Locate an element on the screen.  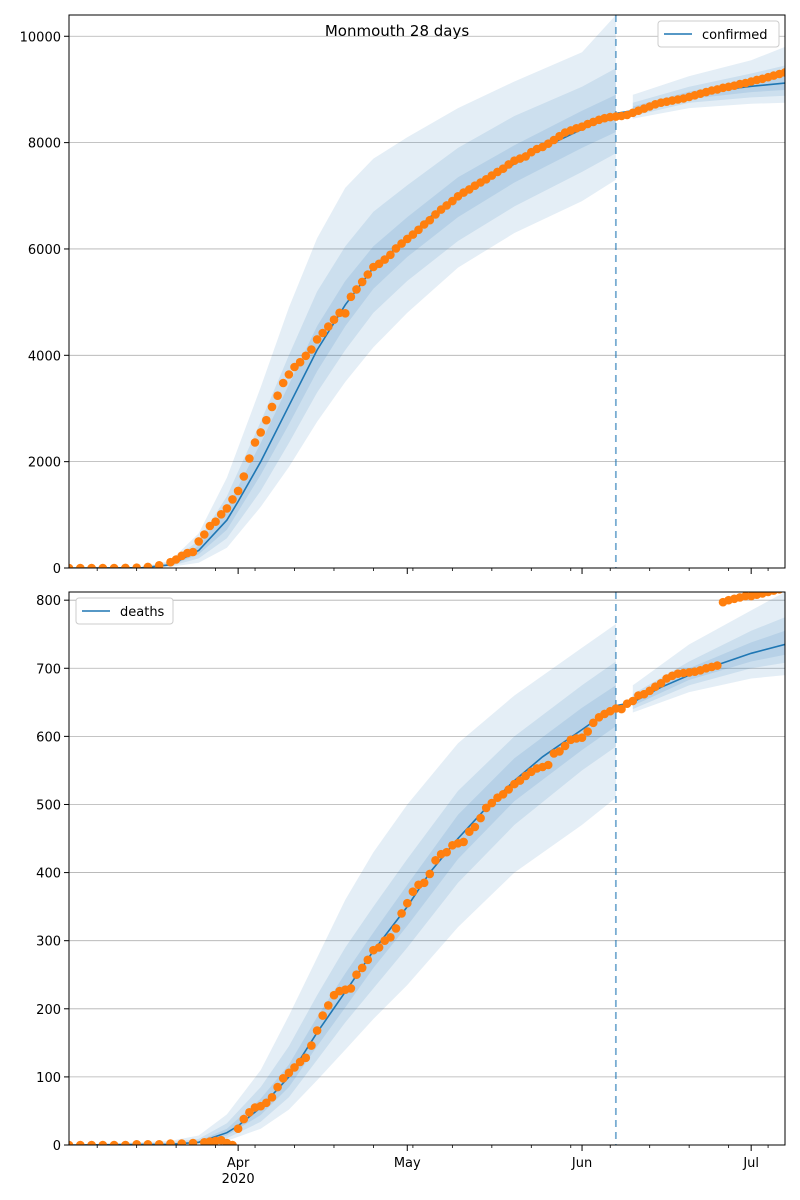
y-tick-label: 8000 is located at coordinates (44, 144).